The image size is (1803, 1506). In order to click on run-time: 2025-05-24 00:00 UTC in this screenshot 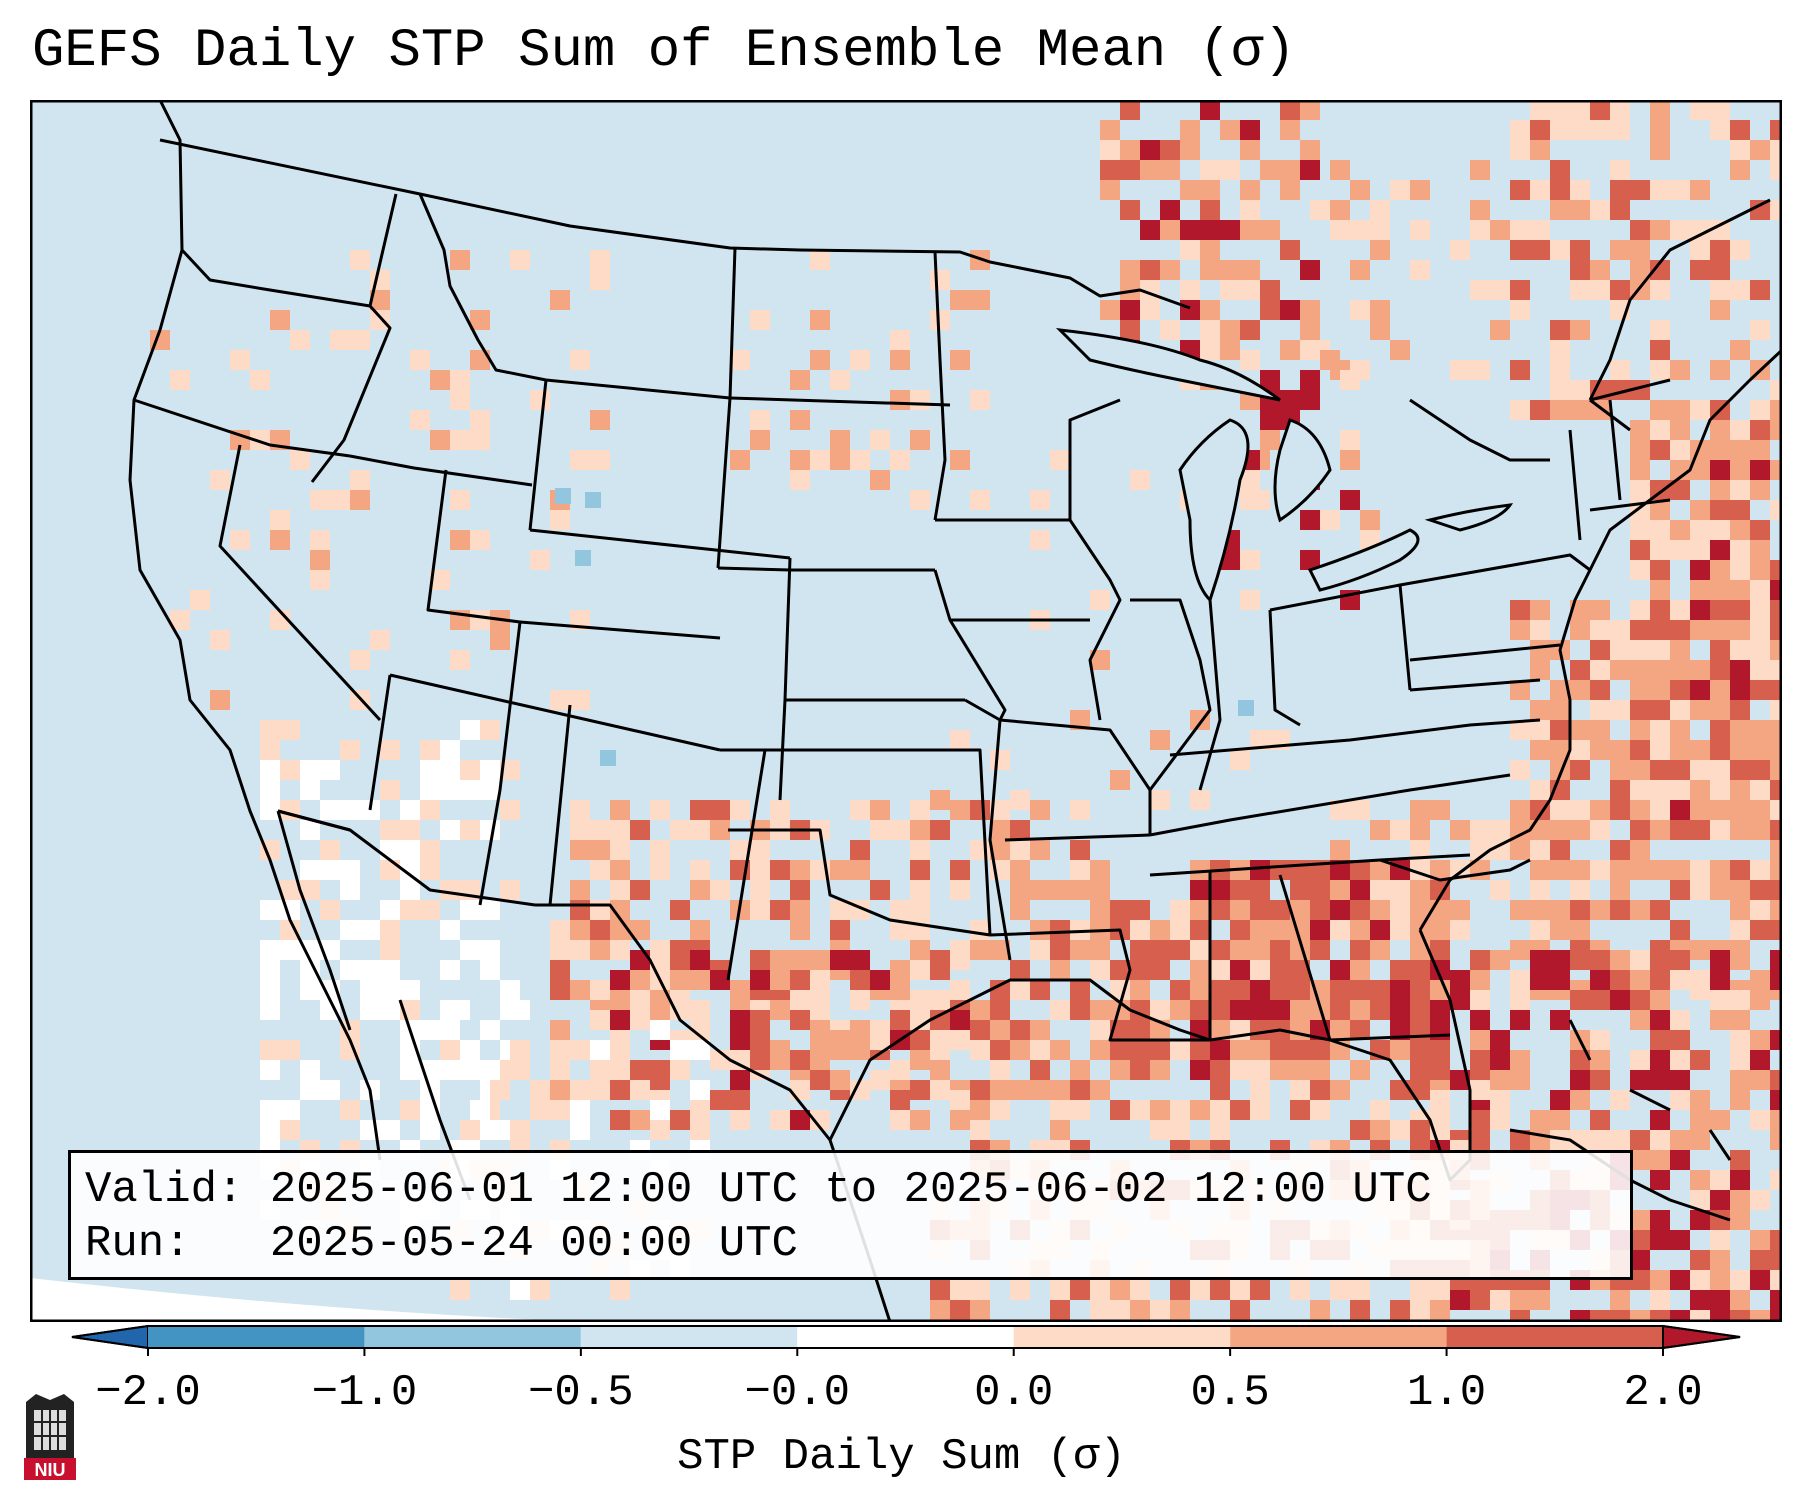, I will do `click(533, 1244)`.